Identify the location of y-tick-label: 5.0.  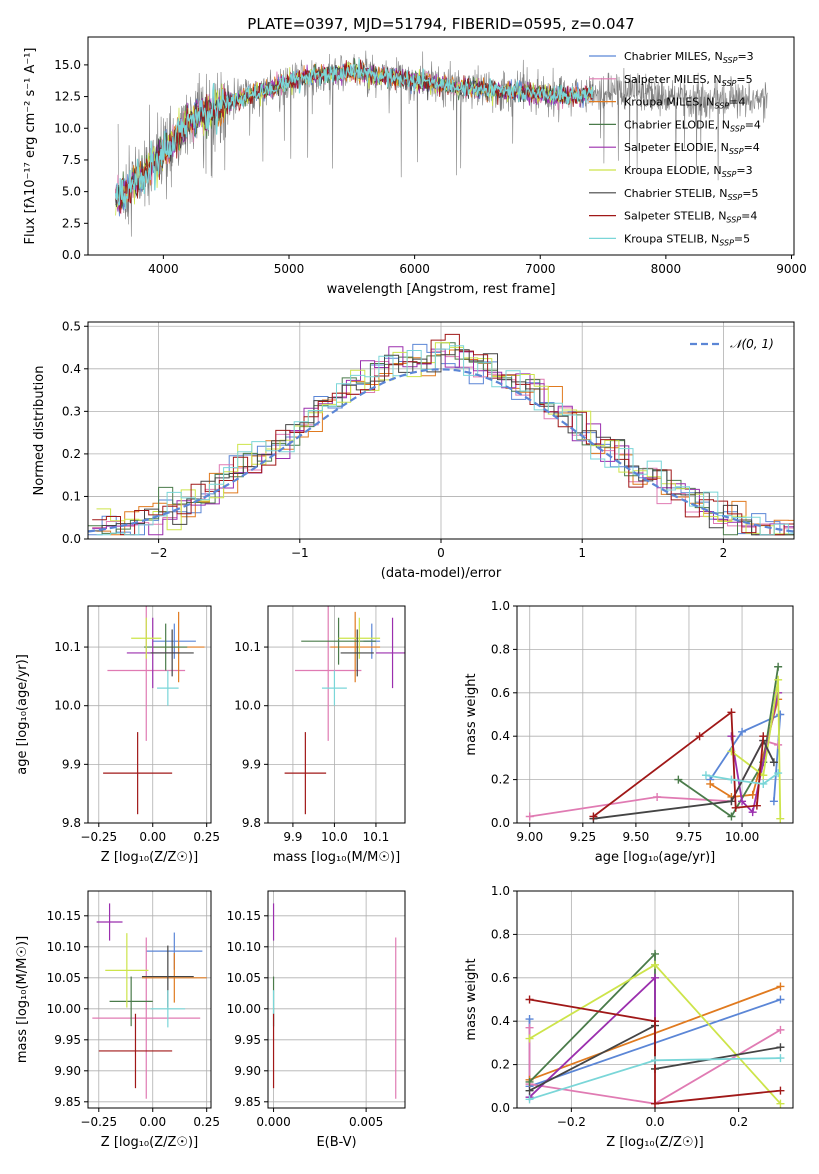
(71, 192).